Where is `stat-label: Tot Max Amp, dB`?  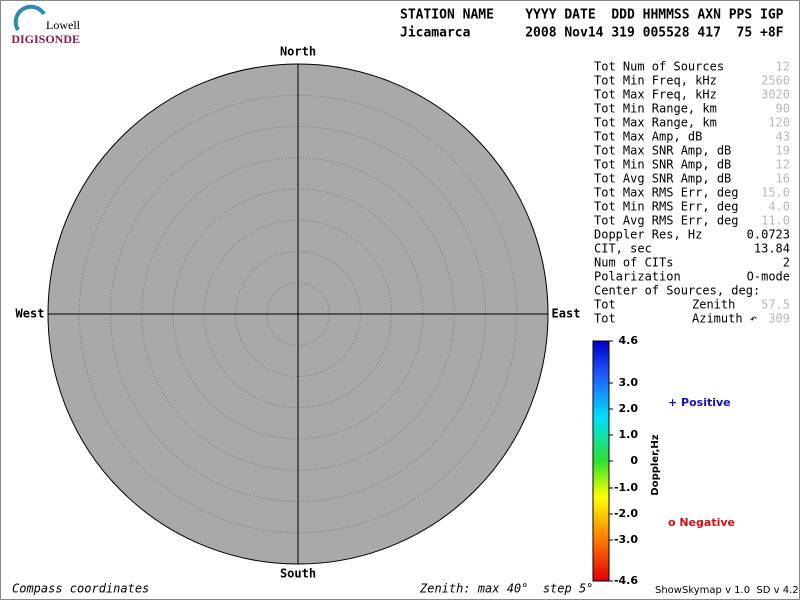
stat-label: Tot Max Amp, dB is located at coordinates (648, 137).